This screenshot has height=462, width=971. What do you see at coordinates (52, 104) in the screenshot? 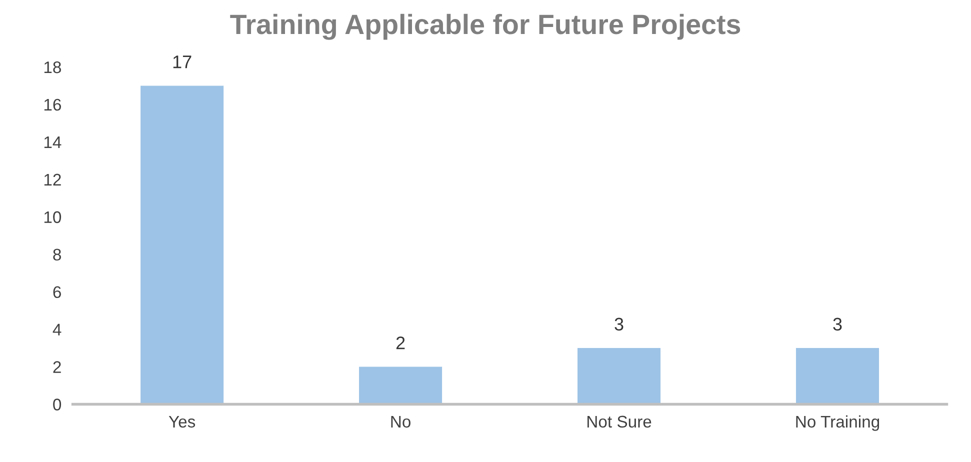
I see `y-tick-label: 16` at bounding box center [52, 104].